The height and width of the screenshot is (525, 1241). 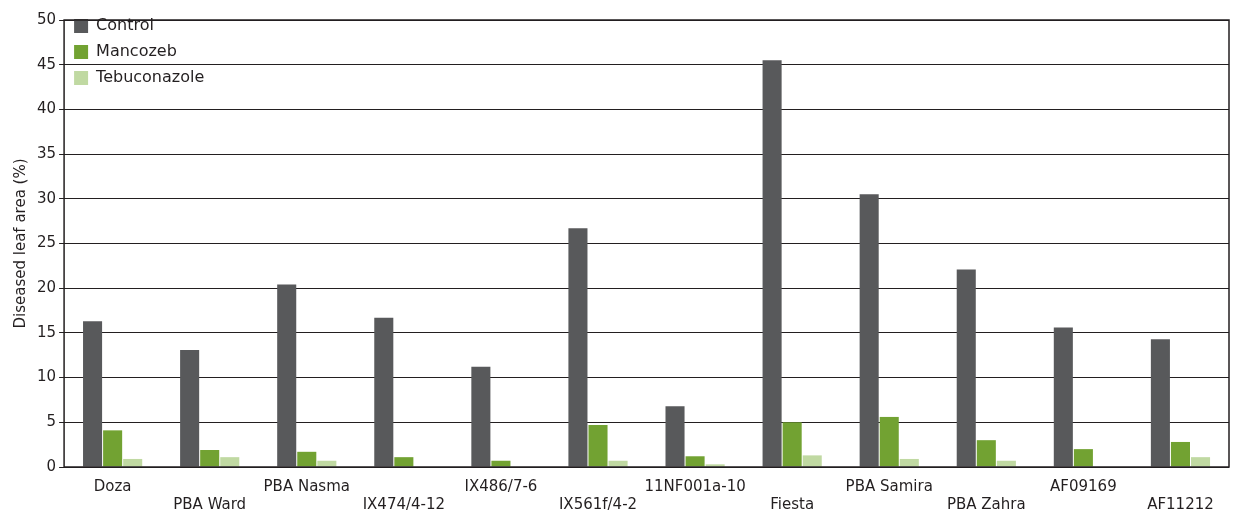 I want to click on legend-label: Mancozeb, so click(x=136, y=51).